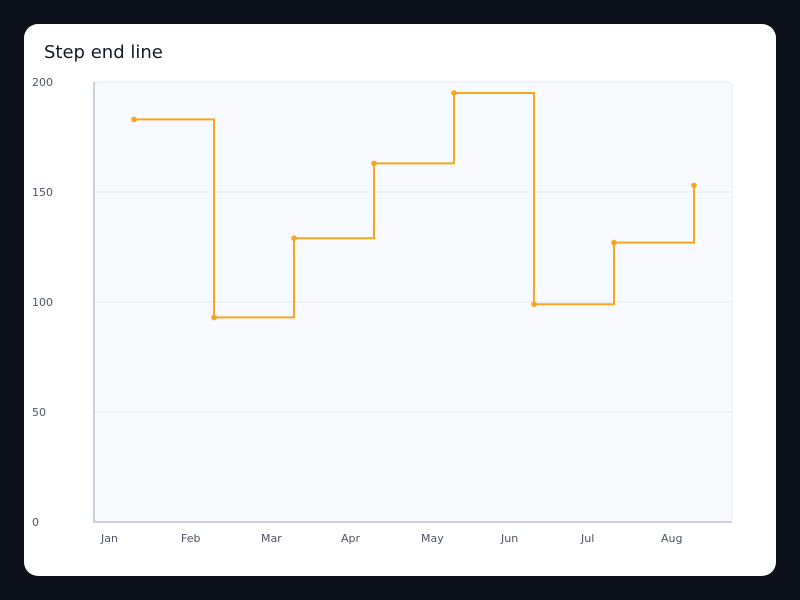  I want to click on x-tick-label: Mar, so click(271, 538).